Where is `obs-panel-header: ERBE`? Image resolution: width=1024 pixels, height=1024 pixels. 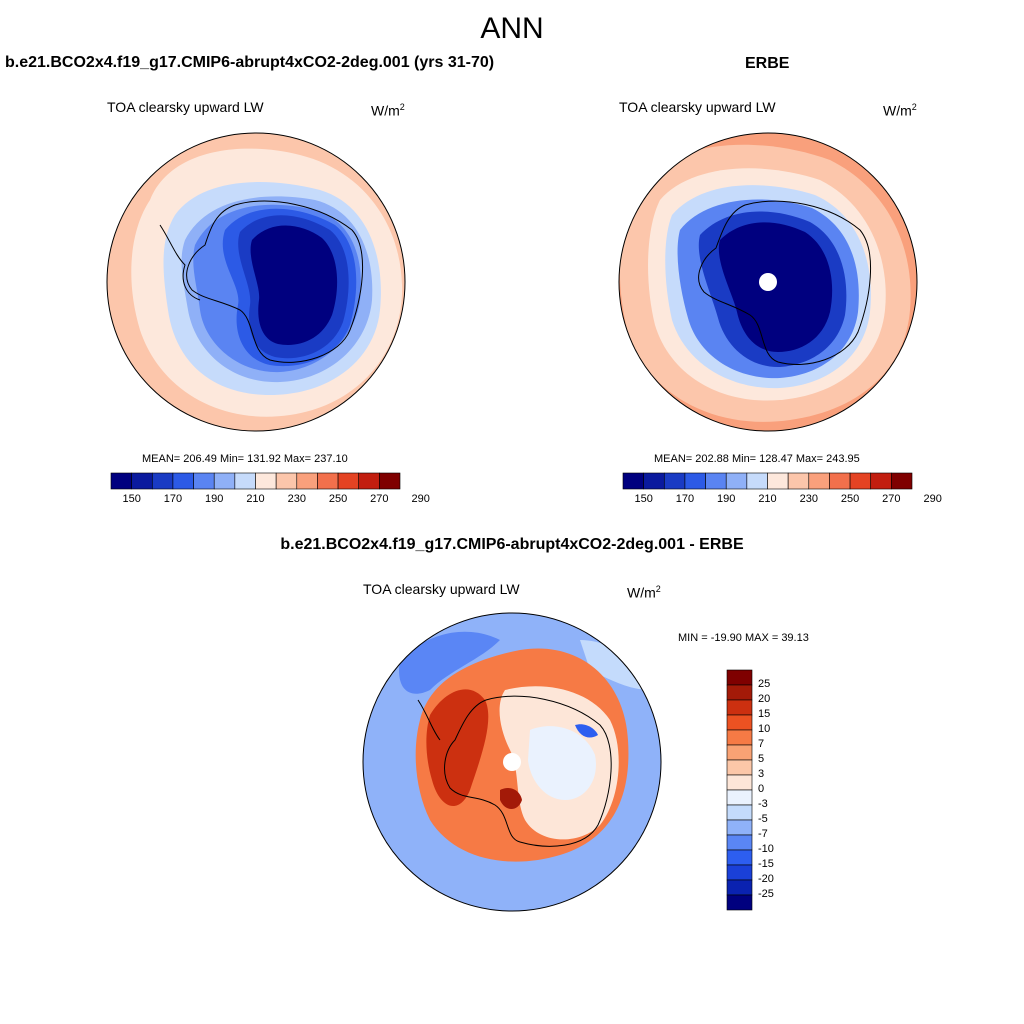
obs-panel-header: ERBE is located at coordinates (767, 63).